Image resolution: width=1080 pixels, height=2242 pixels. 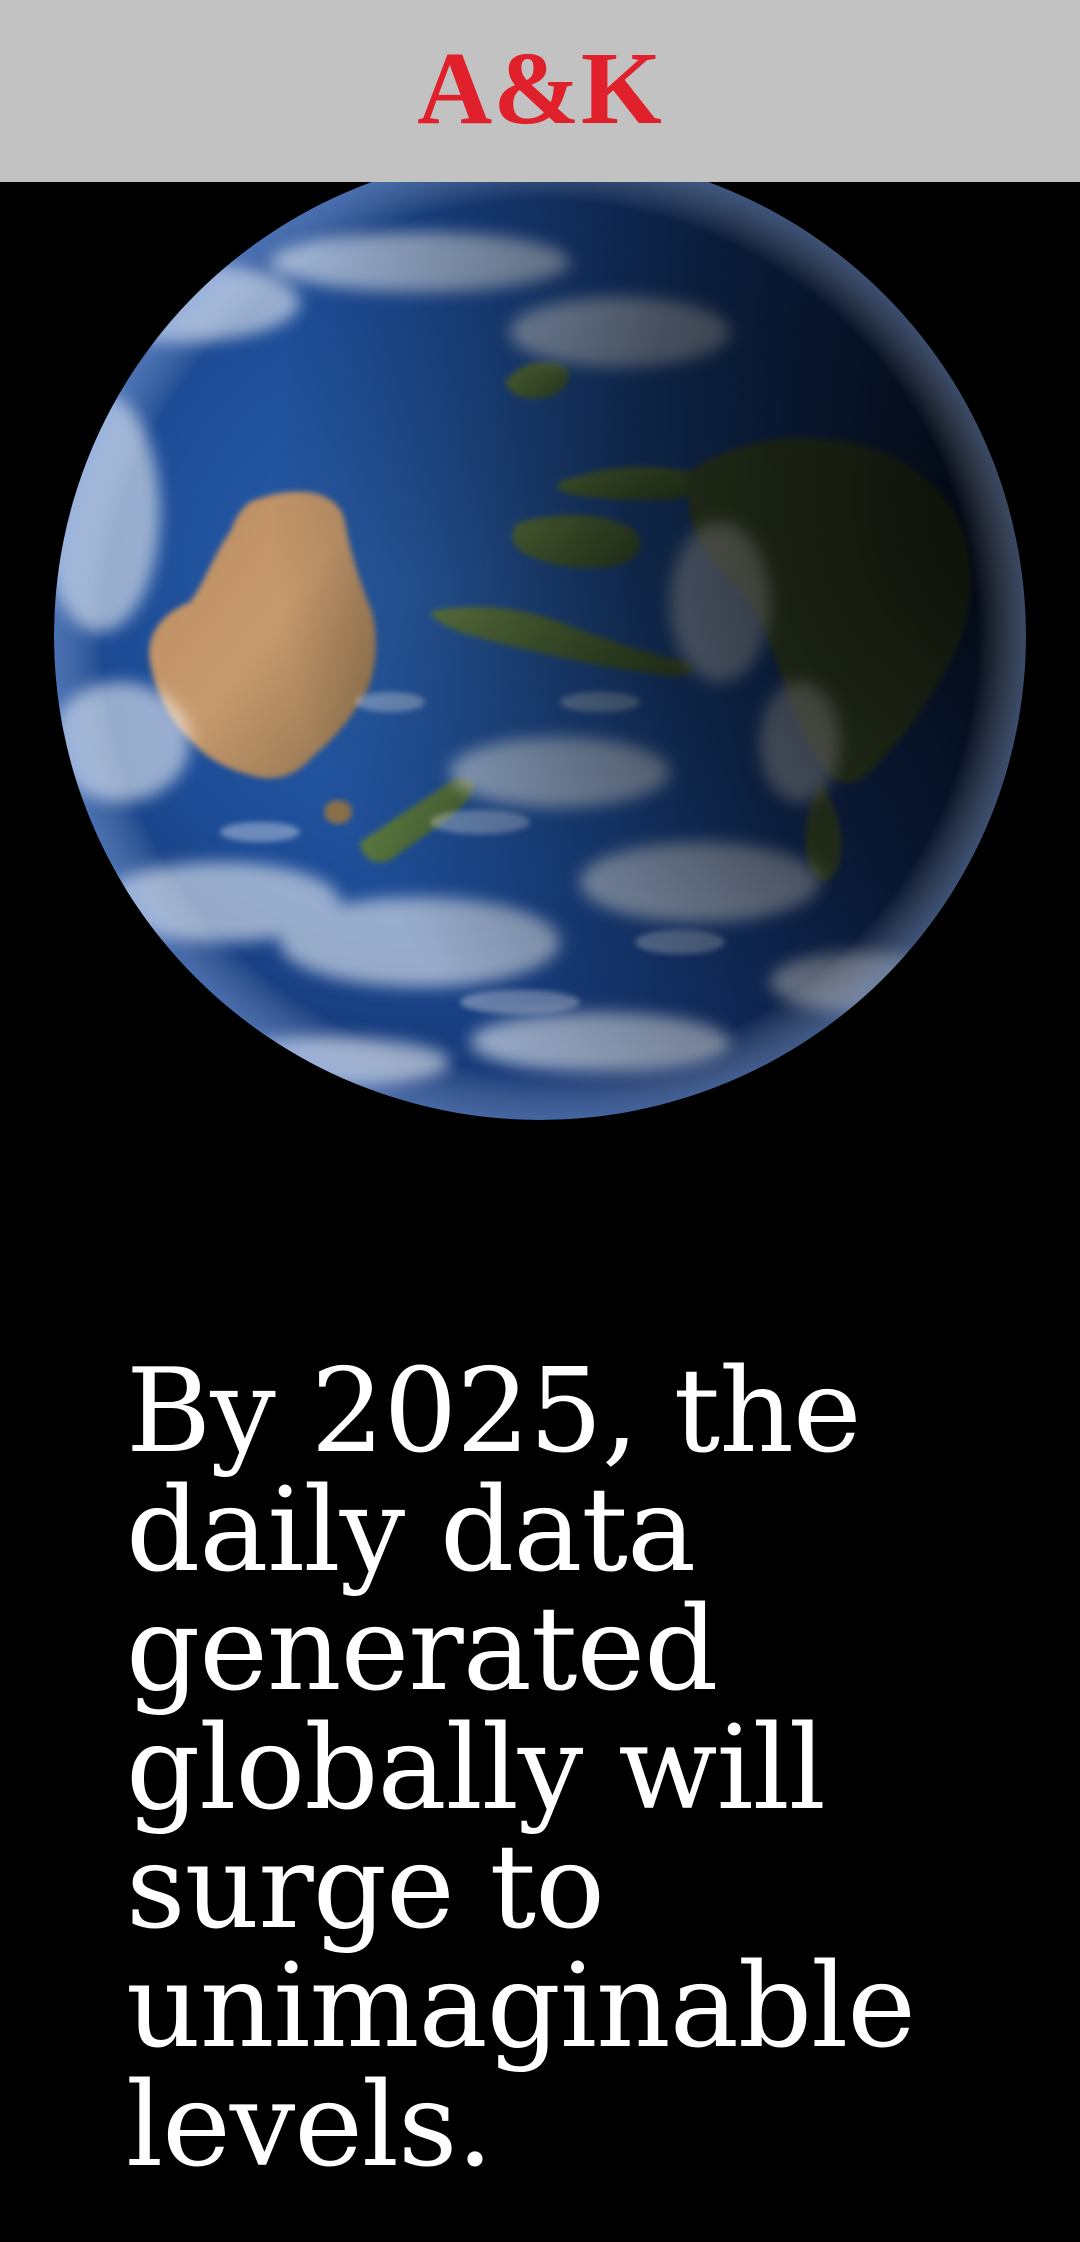 I want to click on header-bar: A&K, so click(x=540, y=91).